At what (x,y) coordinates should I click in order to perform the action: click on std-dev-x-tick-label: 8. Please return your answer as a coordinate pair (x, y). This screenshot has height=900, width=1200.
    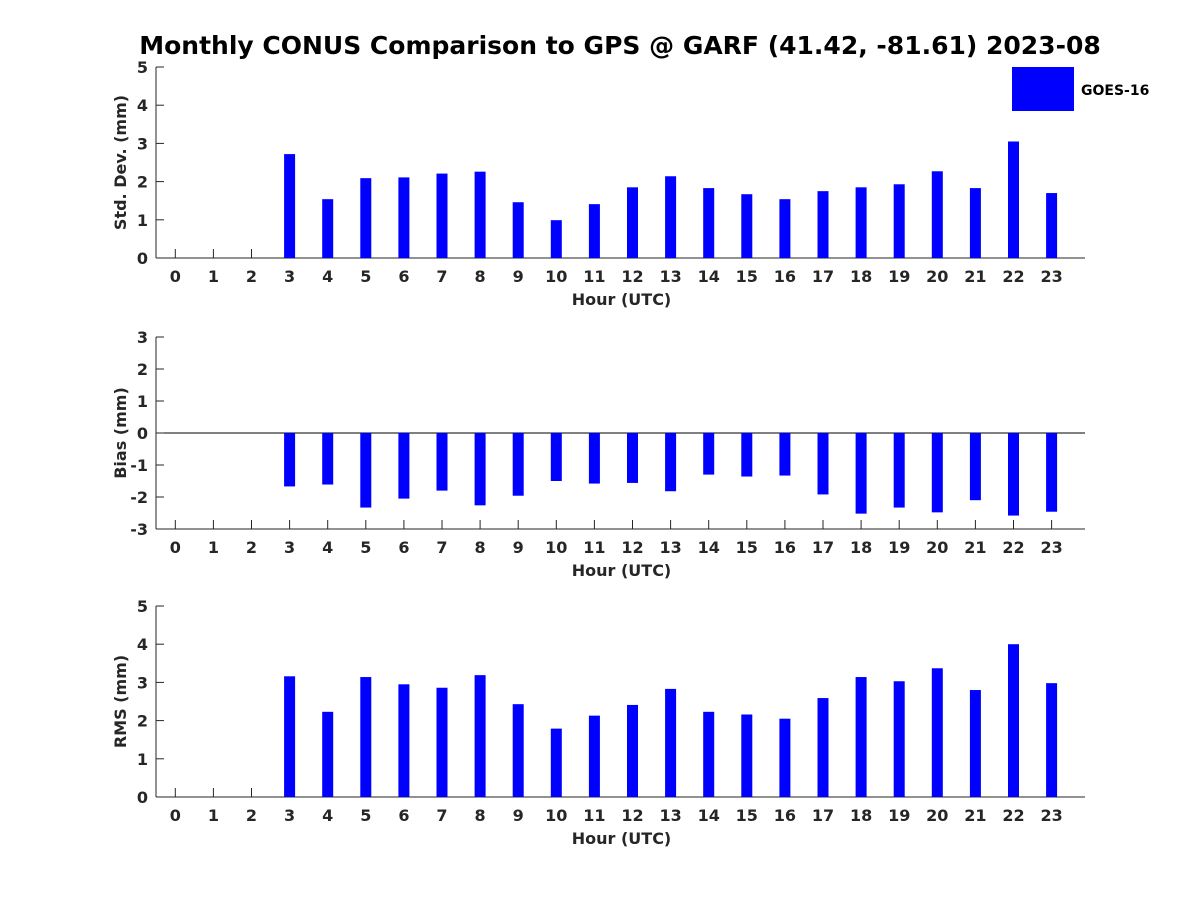
    Looking at the image, I should click on (480, 276).